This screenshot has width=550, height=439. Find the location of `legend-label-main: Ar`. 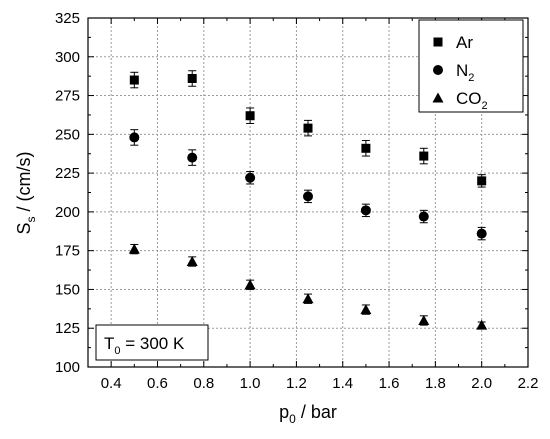

legend-label-main: Ar is located at coordinates (464, 42).